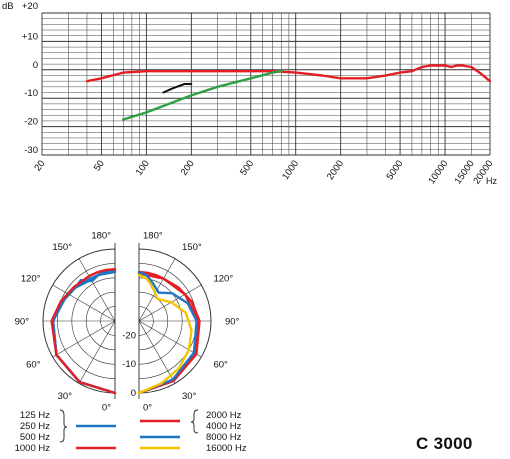  I want to click on x-tick-label: 500, so click(247, 167).